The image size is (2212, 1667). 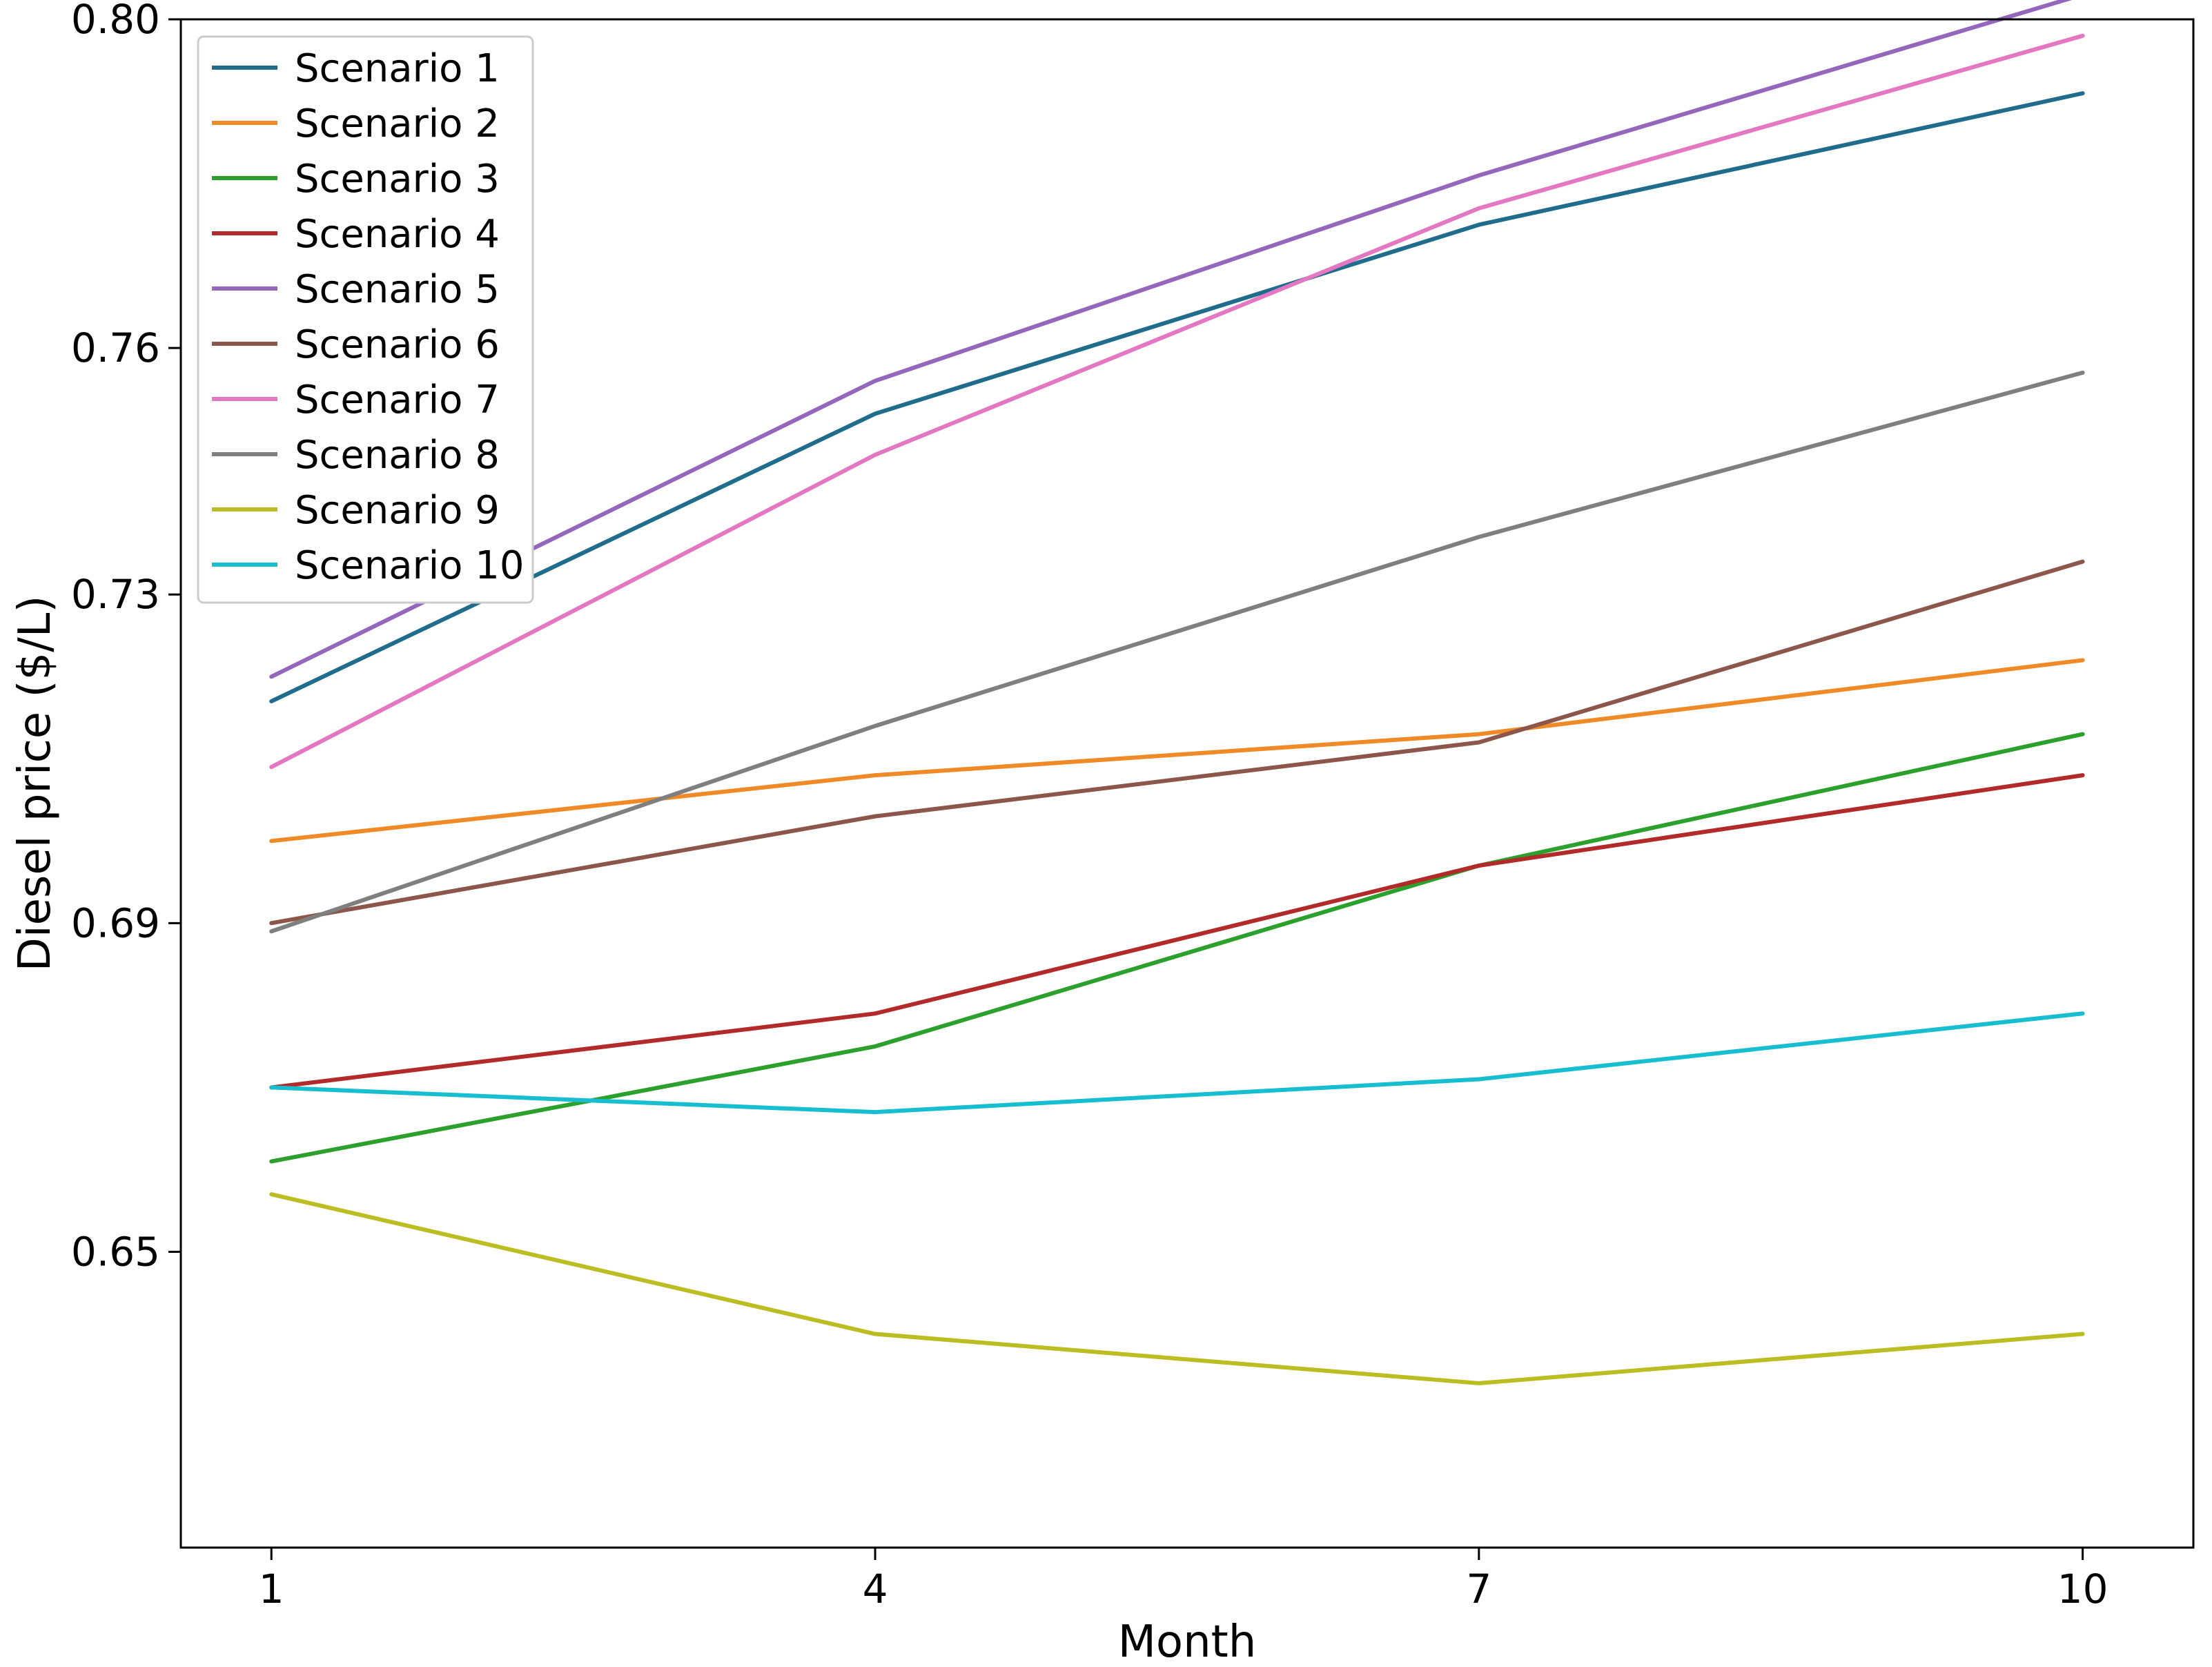 I want to click on y-tick-label: 0.73, so click(x=116, y=594).